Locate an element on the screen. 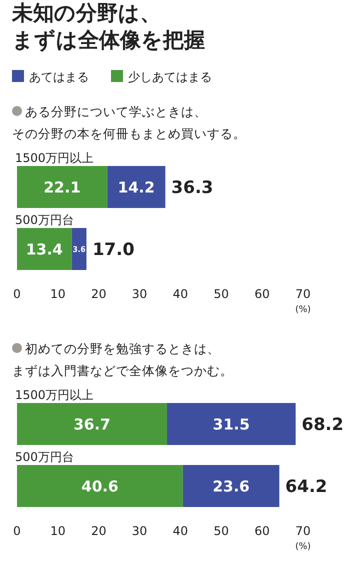 The image size is (350, 587). legend-label: あてはまる is located at coordinates (59, 77).